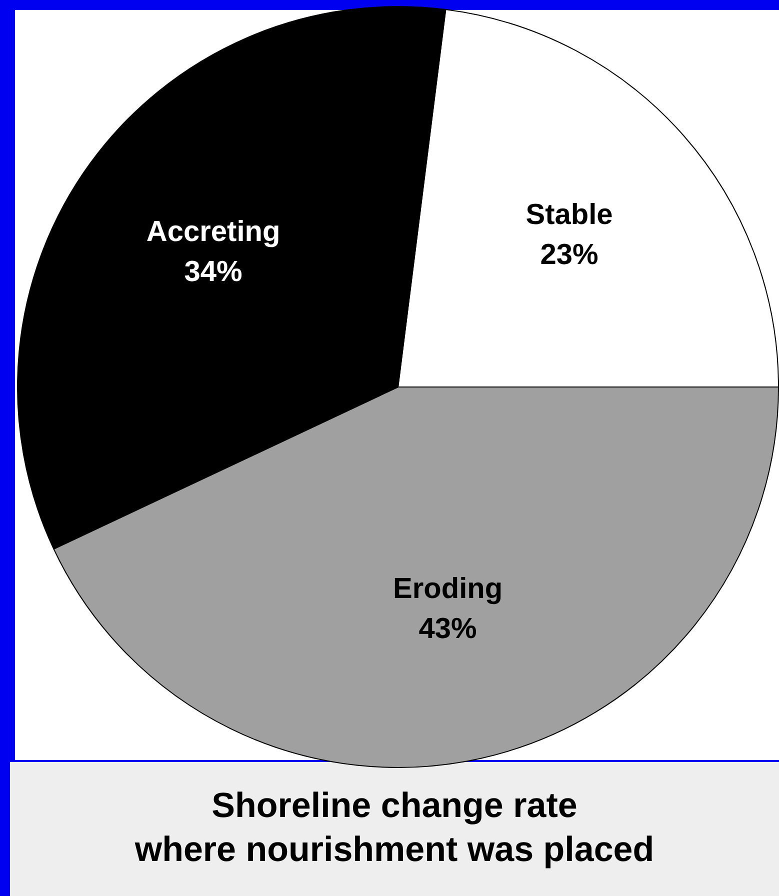 Image resolution: width=779 pixels, height=896 pixels. I want to click on text: Shoreline change rate where nourishment was placed, so click(394, 829).